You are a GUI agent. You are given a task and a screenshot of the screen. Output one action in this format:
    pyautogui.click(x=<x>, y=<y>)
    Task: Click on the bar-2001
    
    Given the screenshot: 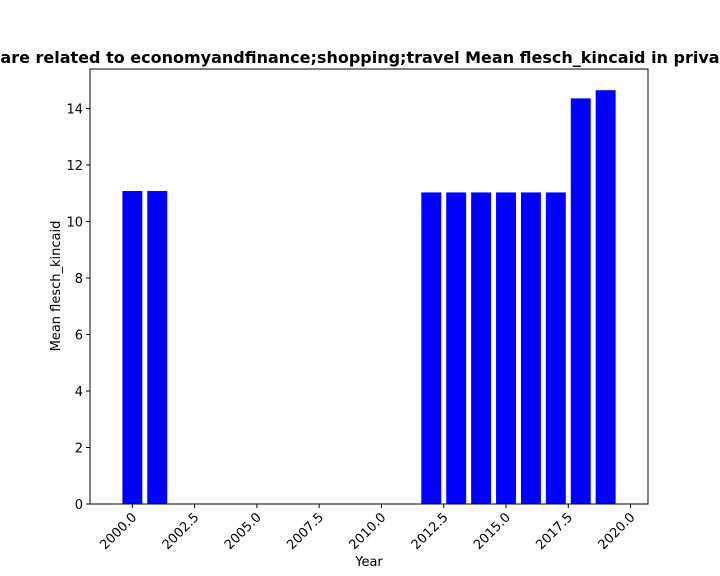 What is the action you would take?
    pyautogui.click(x=157, y=347)
    